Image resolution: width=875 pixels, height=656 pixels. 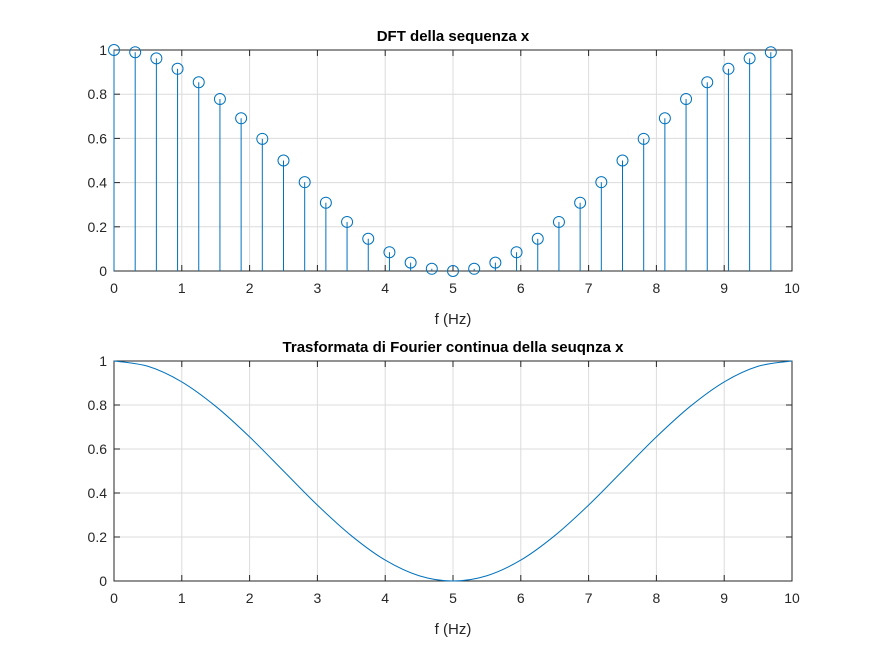 What do you see at coordinates (453, 36) in the screenshot?
I see `chart-title: DFT della sequenza x` at bounding box center [453, 36].